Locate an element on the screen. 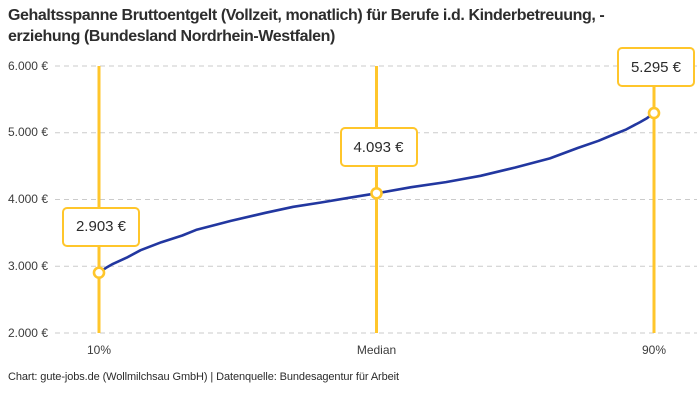 This screenshot has height=400, width=700. value-label-text: 4.093 € is located at coordinates (378, 147).